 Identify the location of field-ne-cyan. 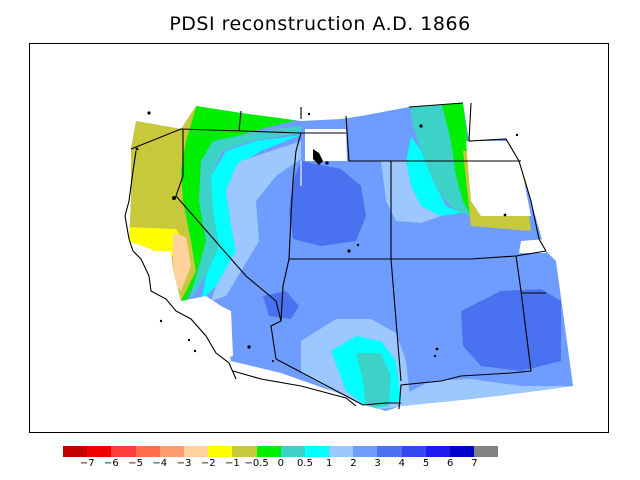
(433, 176).